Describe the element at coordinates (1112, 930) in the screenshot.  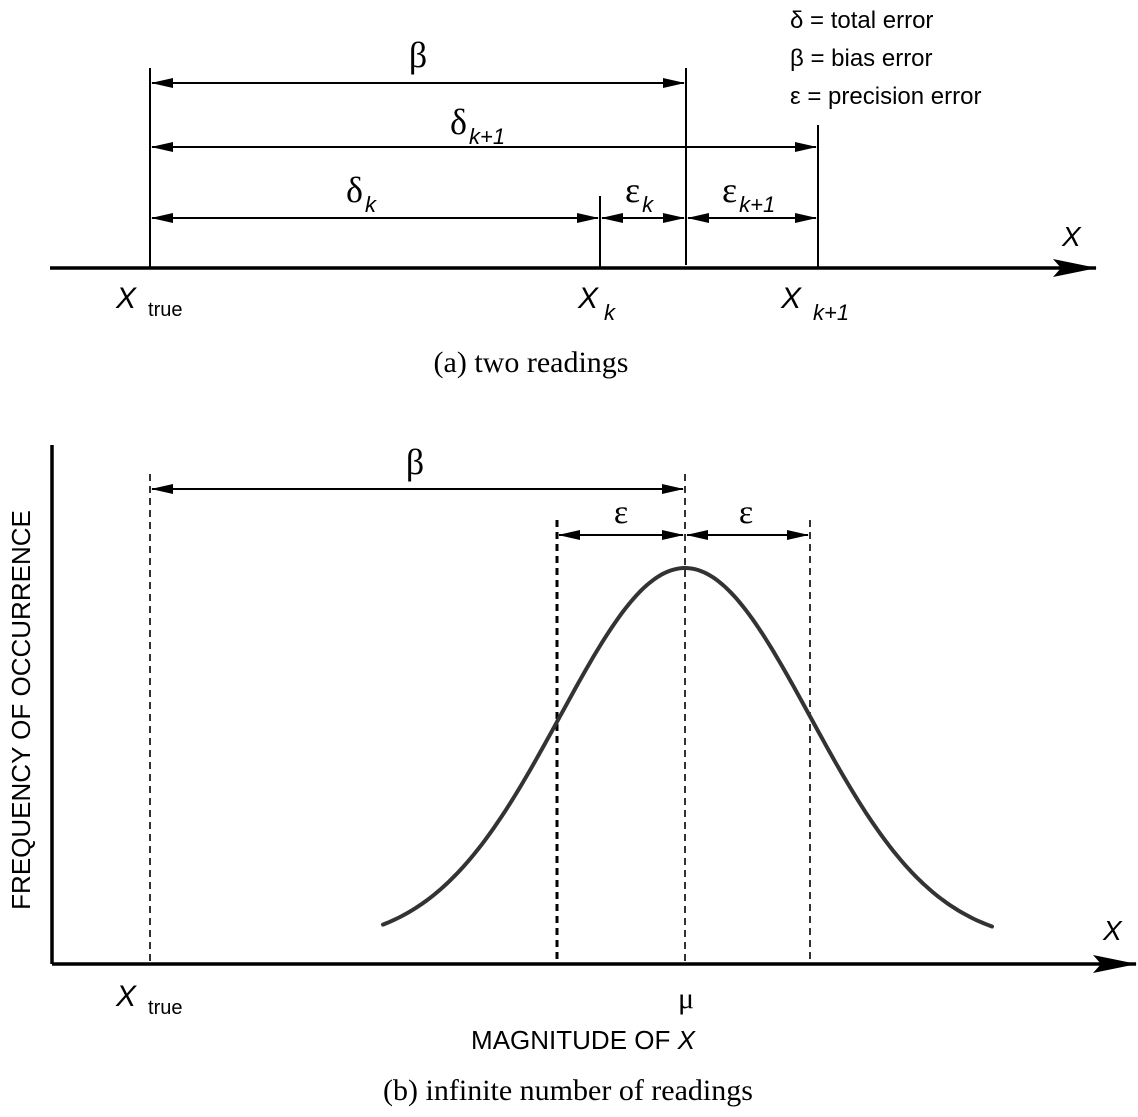
I see `x-axis-label-b: X` at that location.